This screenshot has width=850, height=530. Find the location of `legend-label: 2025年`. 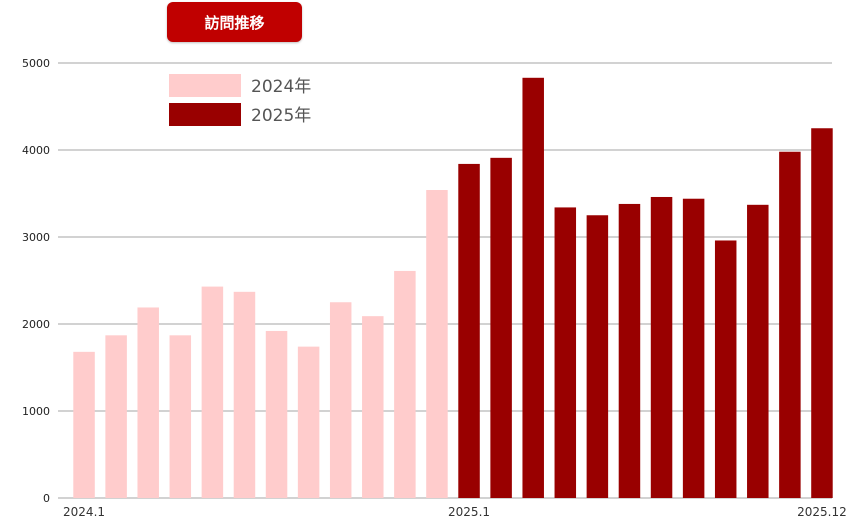

legend-label: 2025年 is located at coordinates (281, 116).